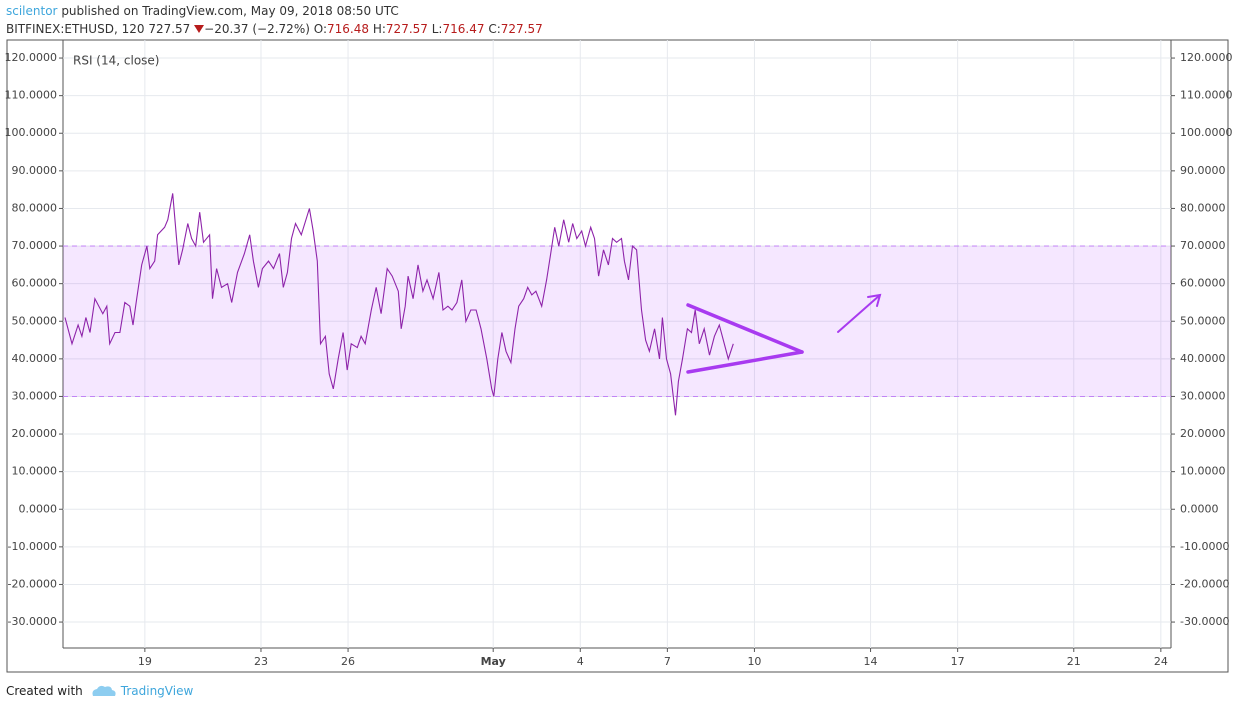 This screenshot has height=709, width=1236. What do you see at coordinates (104, 690) in the screenshot?
I see `logo` at bounding box center [104, 690].